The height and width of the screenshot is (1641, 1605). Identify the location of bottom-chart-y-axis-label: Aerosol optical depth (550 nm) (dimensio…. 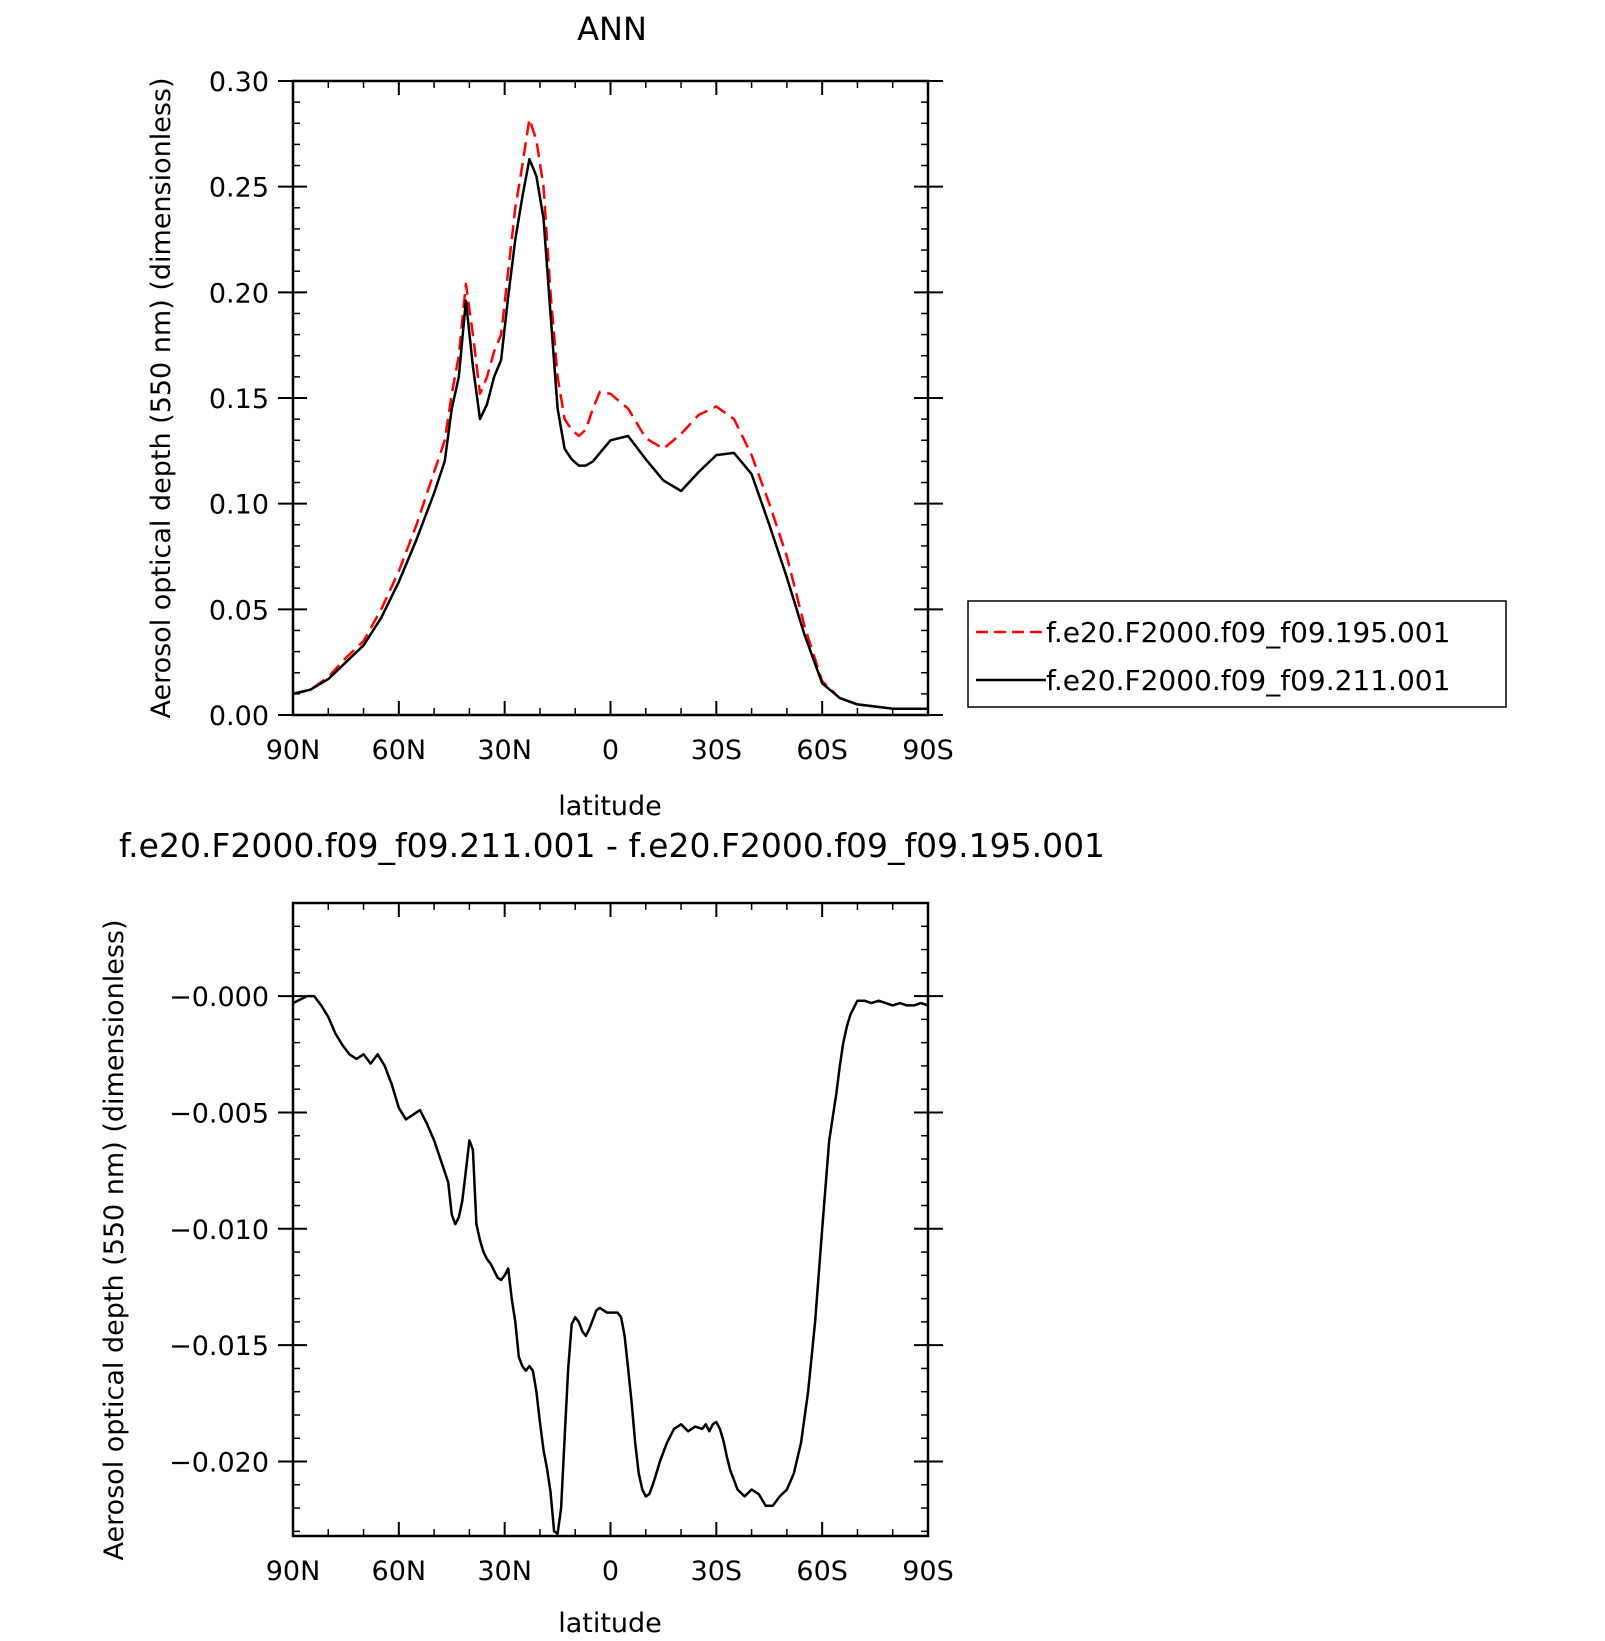
(114, 1239).